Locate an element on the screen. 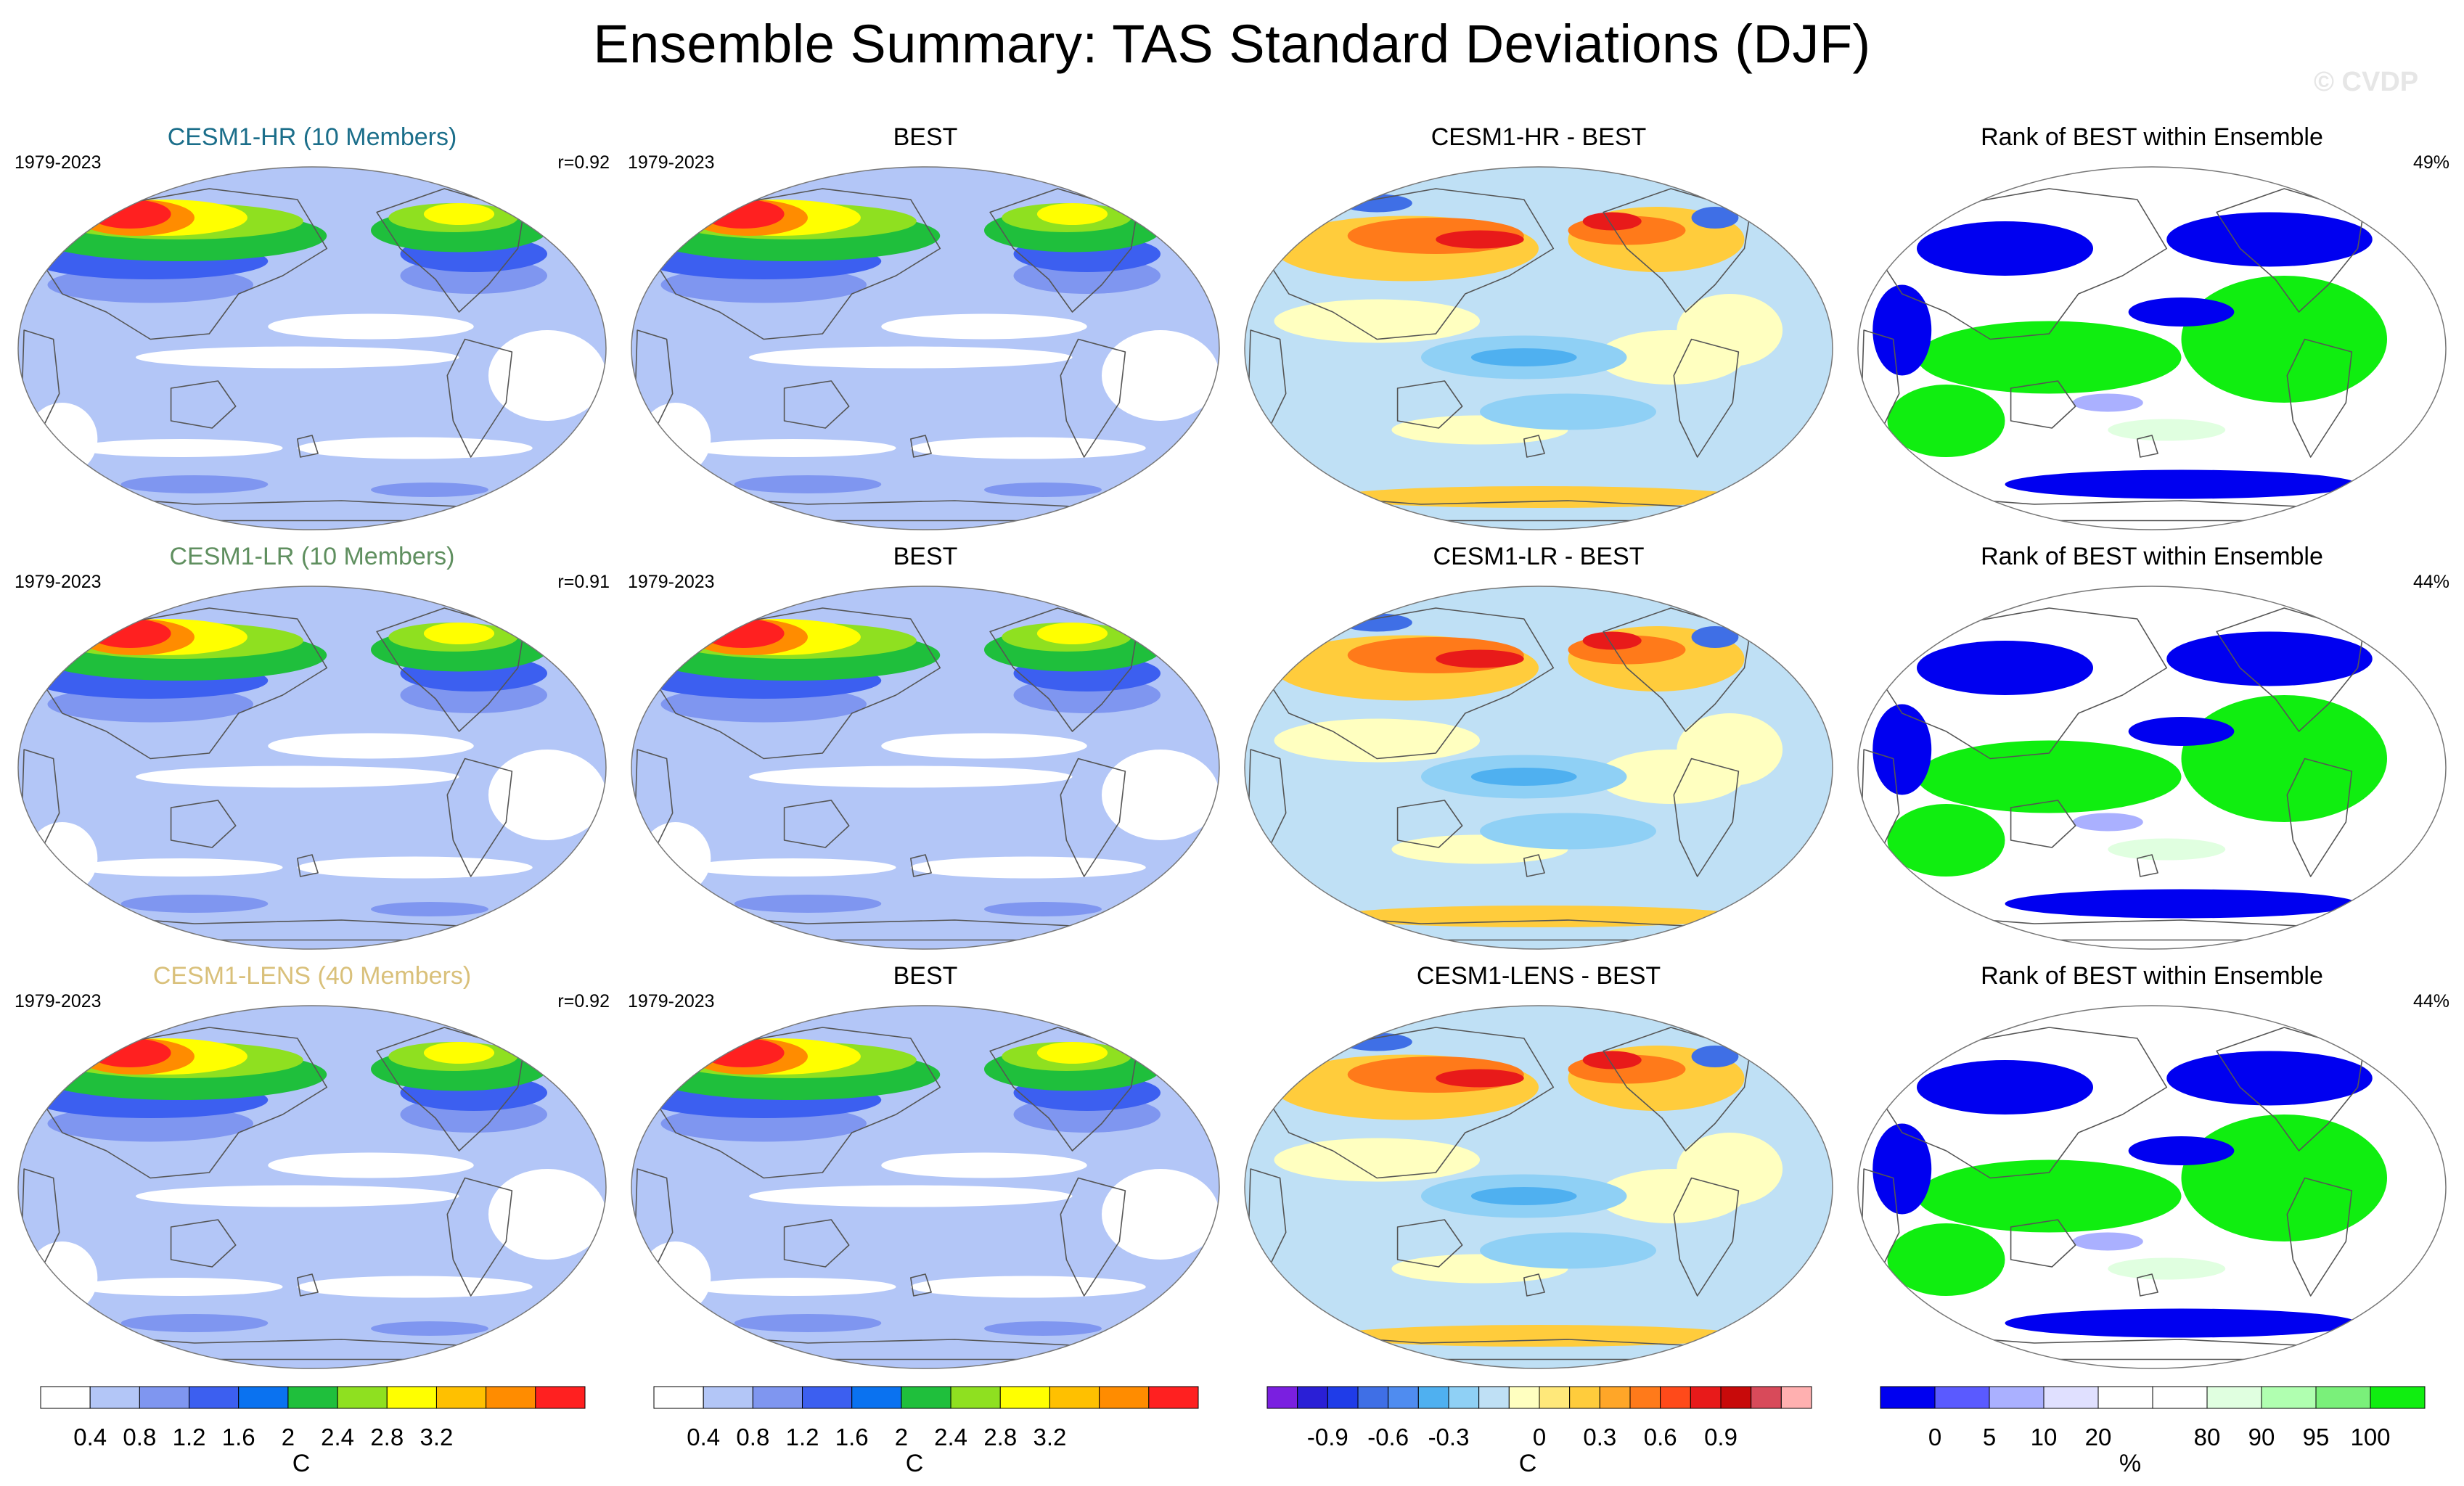  colorbar-tick-label: 1.2 is located at coordinates (802, 1437).